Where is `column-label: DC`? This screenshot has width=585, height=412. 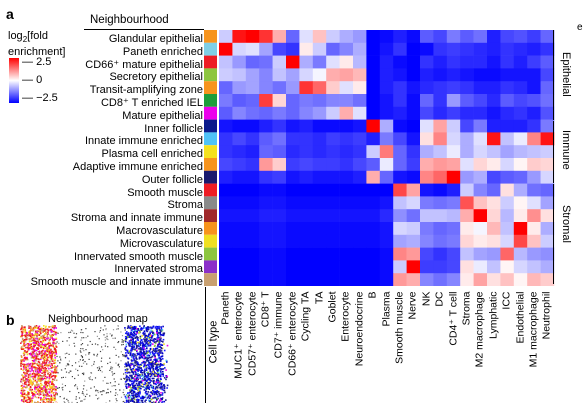
column-label: DC is located at coordinates (440, 352).